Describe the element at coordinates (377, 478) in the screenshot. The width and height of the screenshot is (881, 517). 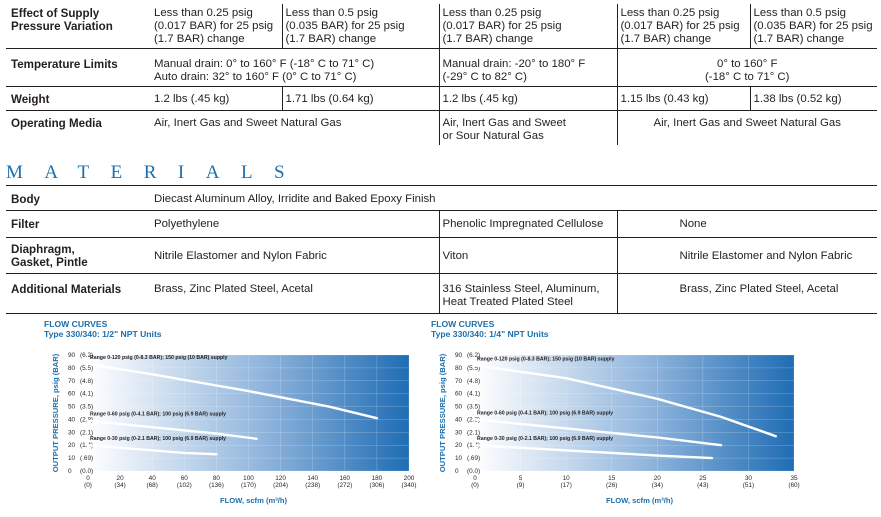
I see `x-tick-label: 180` at that location.